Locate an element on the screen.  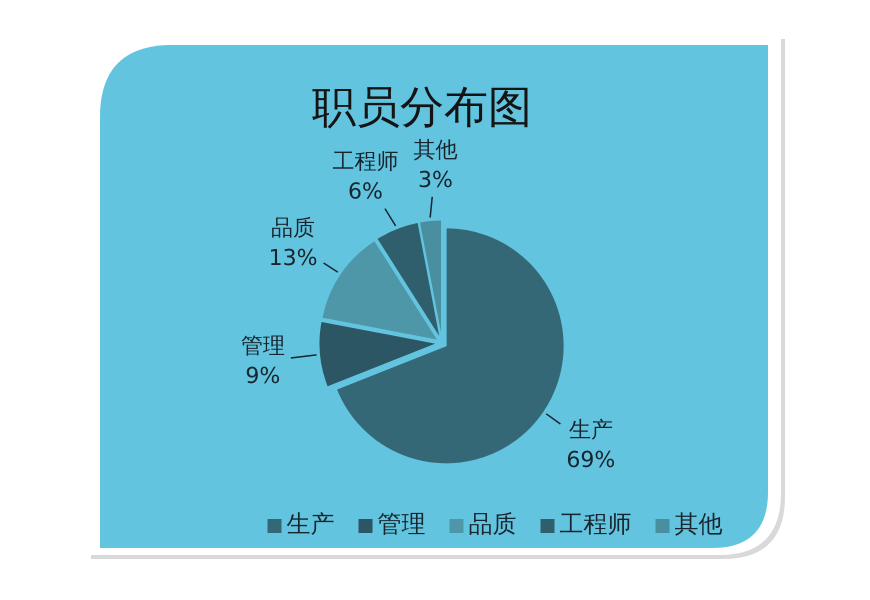
legend-label: 其他 is located at coordinates (698, 524).